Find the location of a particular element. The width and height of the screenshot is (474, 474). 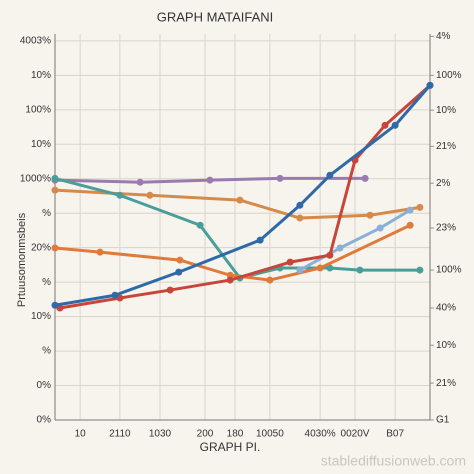

x-tick-label: 180 is located at coordinates (235, 434).